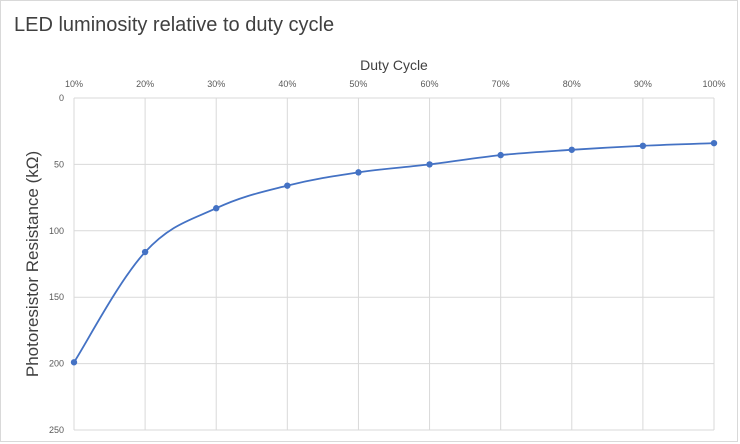  What do you see at coordinates (713, 84) in the screenshot?
I see `x-tick-label: 100%` at bounding box center [713, 84].